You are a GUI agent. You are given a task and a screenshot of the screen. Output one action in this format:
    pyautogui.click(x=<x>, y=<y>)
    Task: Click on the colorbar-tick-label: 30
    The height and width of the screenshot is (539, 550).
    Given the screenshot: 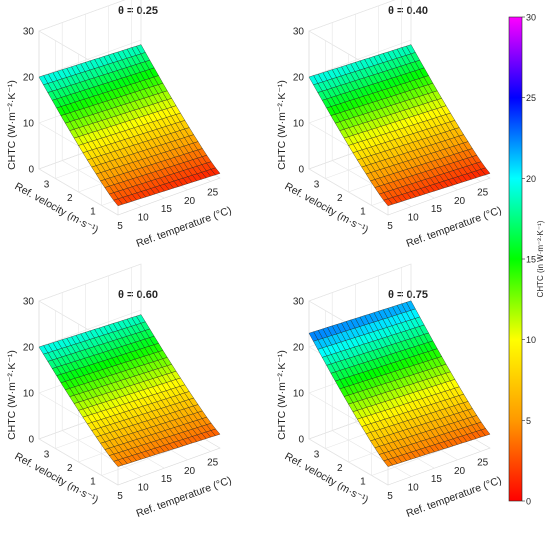 What is the action you would take?
    pyautogui.click(x=531, y=18)
    